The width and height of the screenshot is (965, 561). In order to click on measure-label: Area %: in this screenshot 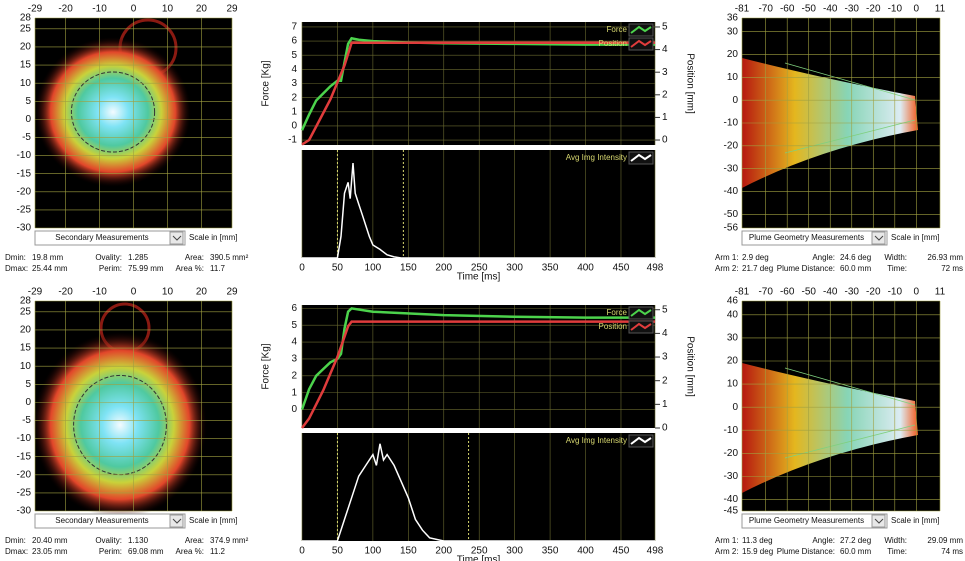, I will do `click(190, 268)`.